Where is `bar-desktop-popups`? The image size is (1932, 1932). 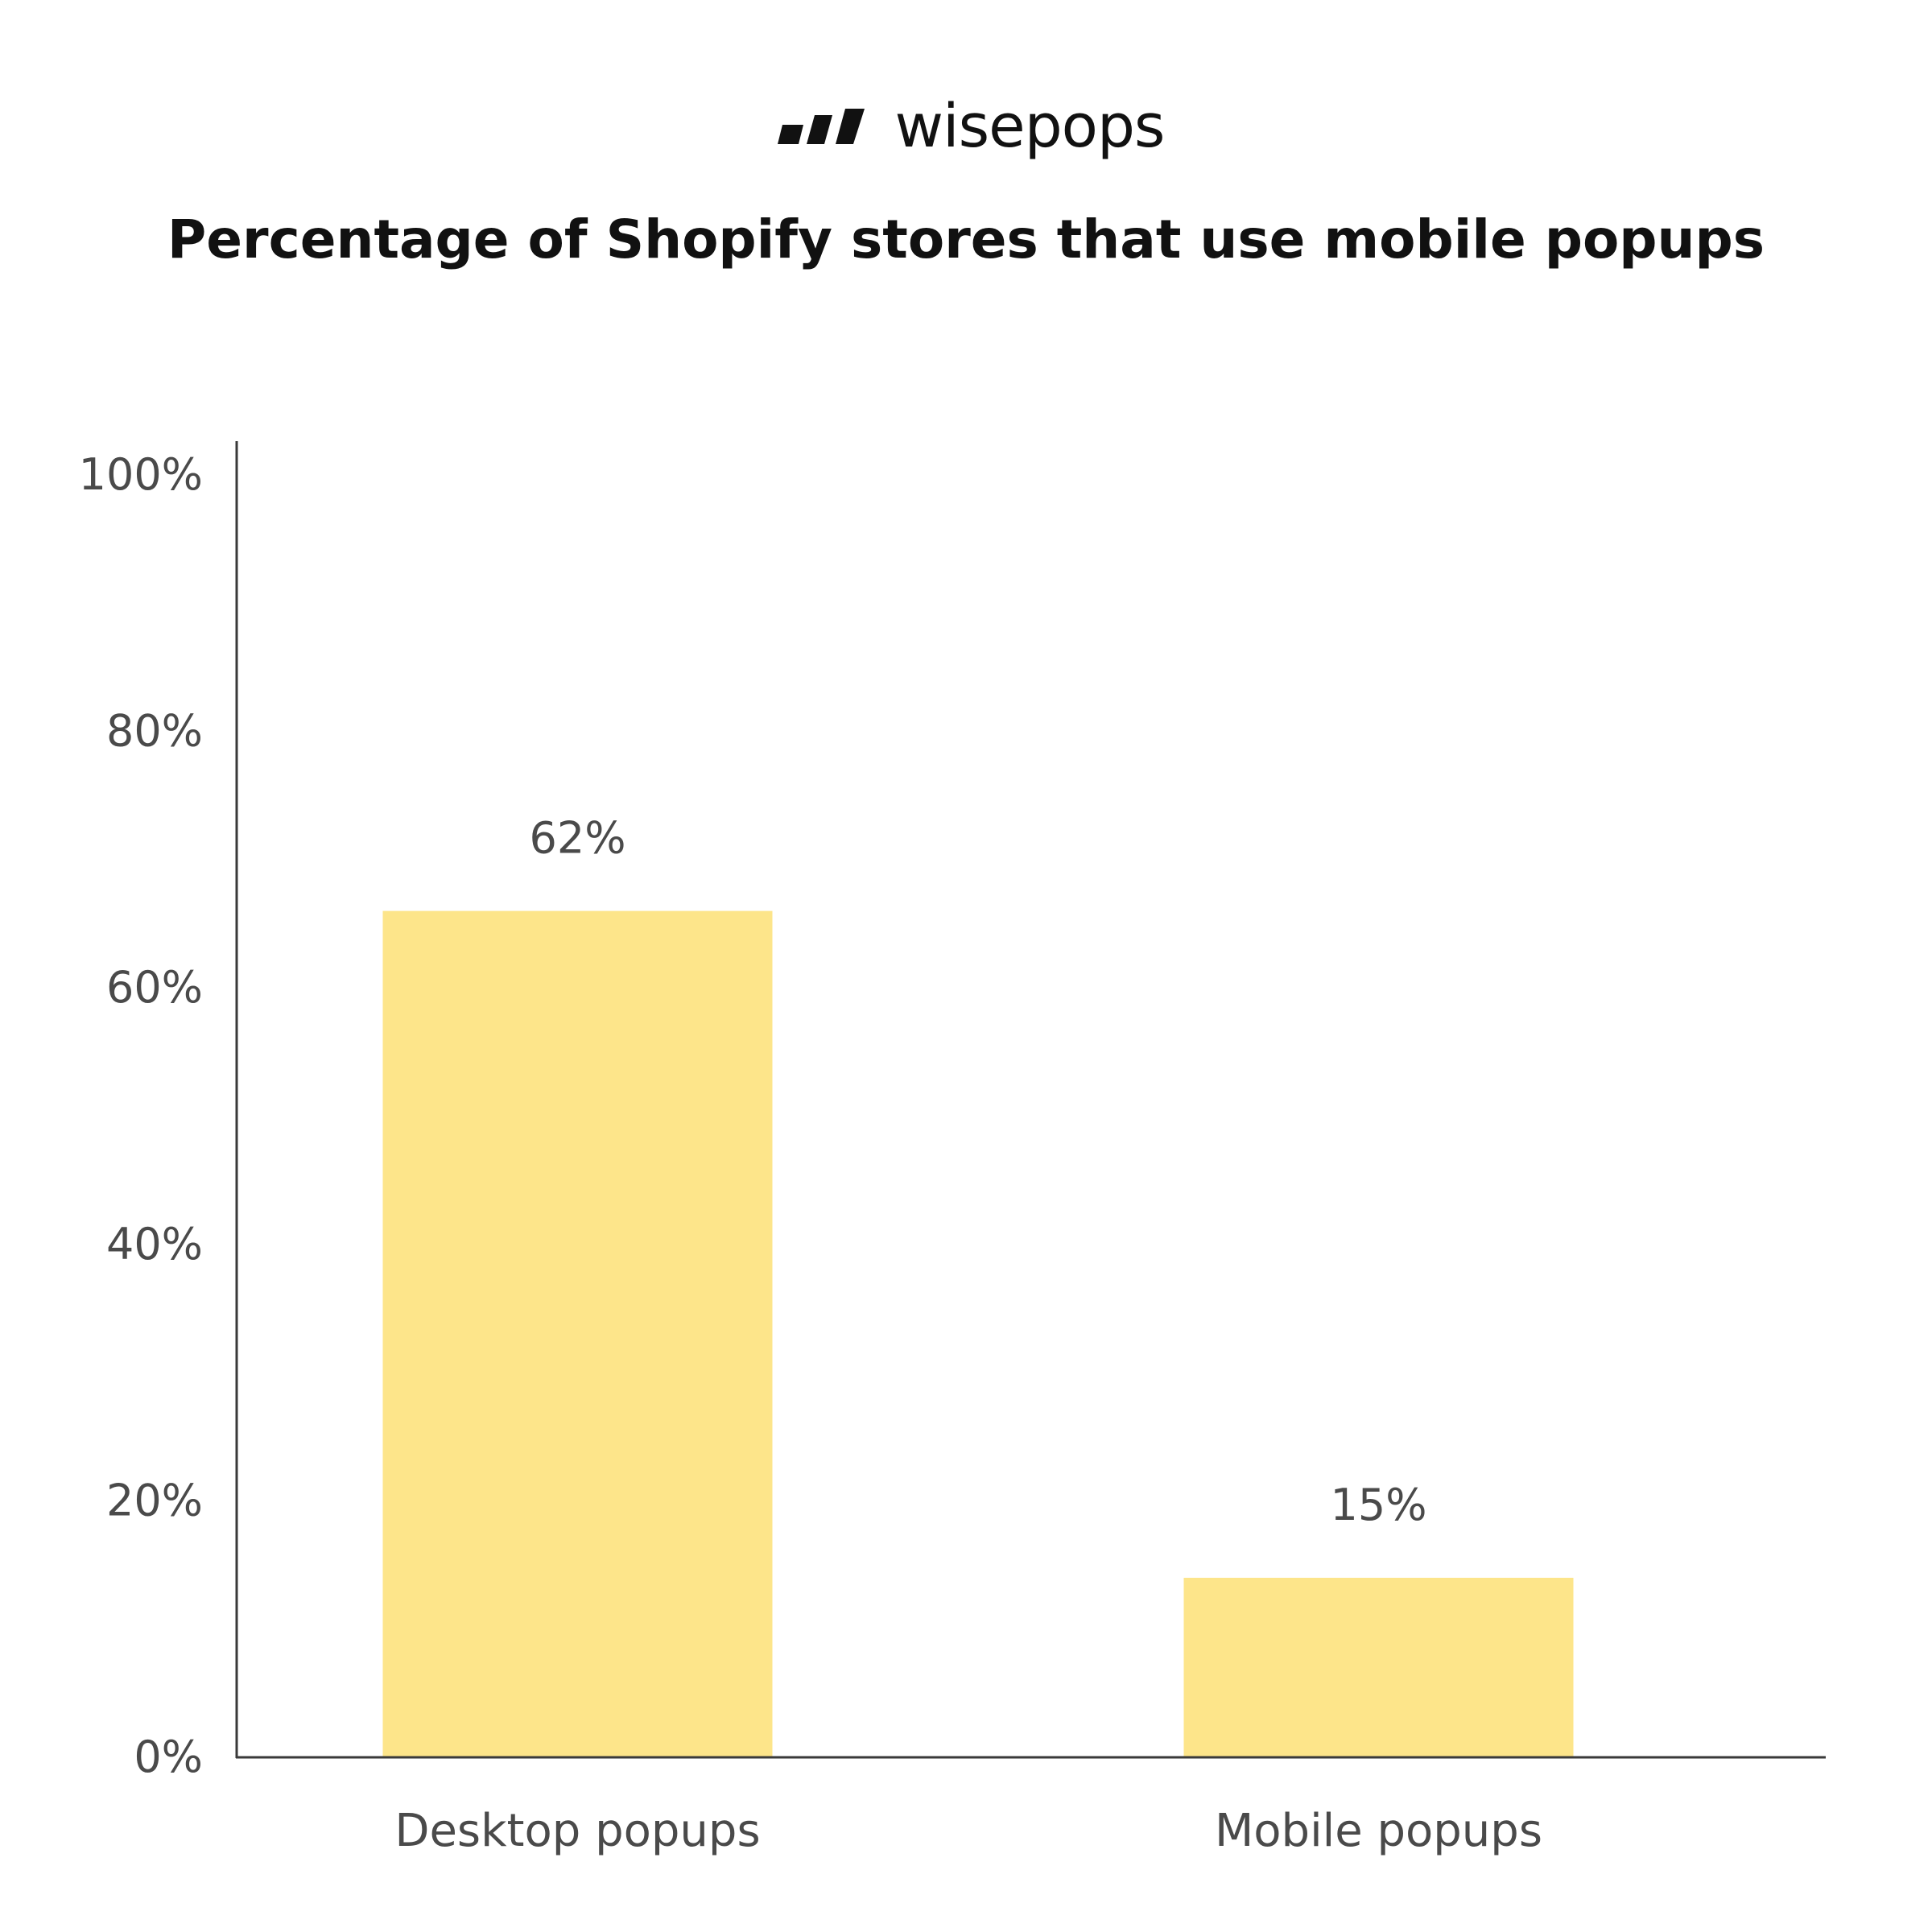
bar-desktop-popups is located at coordinates (577, 1333).